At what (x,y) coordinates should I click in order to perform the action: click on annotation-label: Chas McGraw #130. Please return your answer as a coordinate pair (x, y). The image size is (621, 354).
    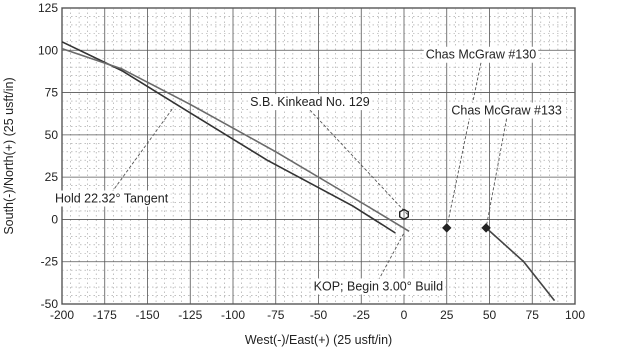
    Looking at the image, I should click on (481, 55).